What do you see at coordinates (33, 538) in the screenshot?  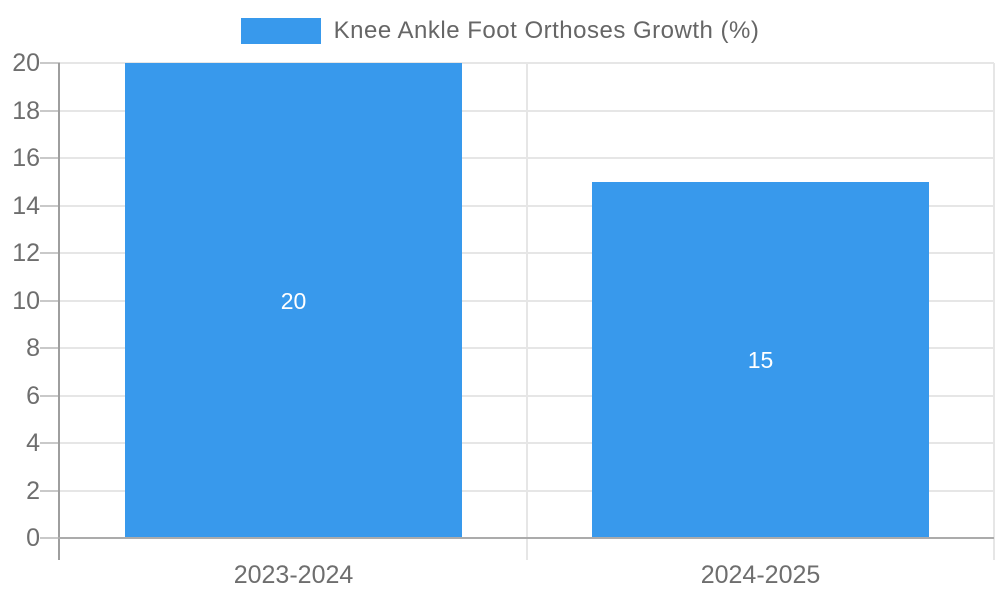 I see `y-tick-label: 0` at bounding box center [33, 538].